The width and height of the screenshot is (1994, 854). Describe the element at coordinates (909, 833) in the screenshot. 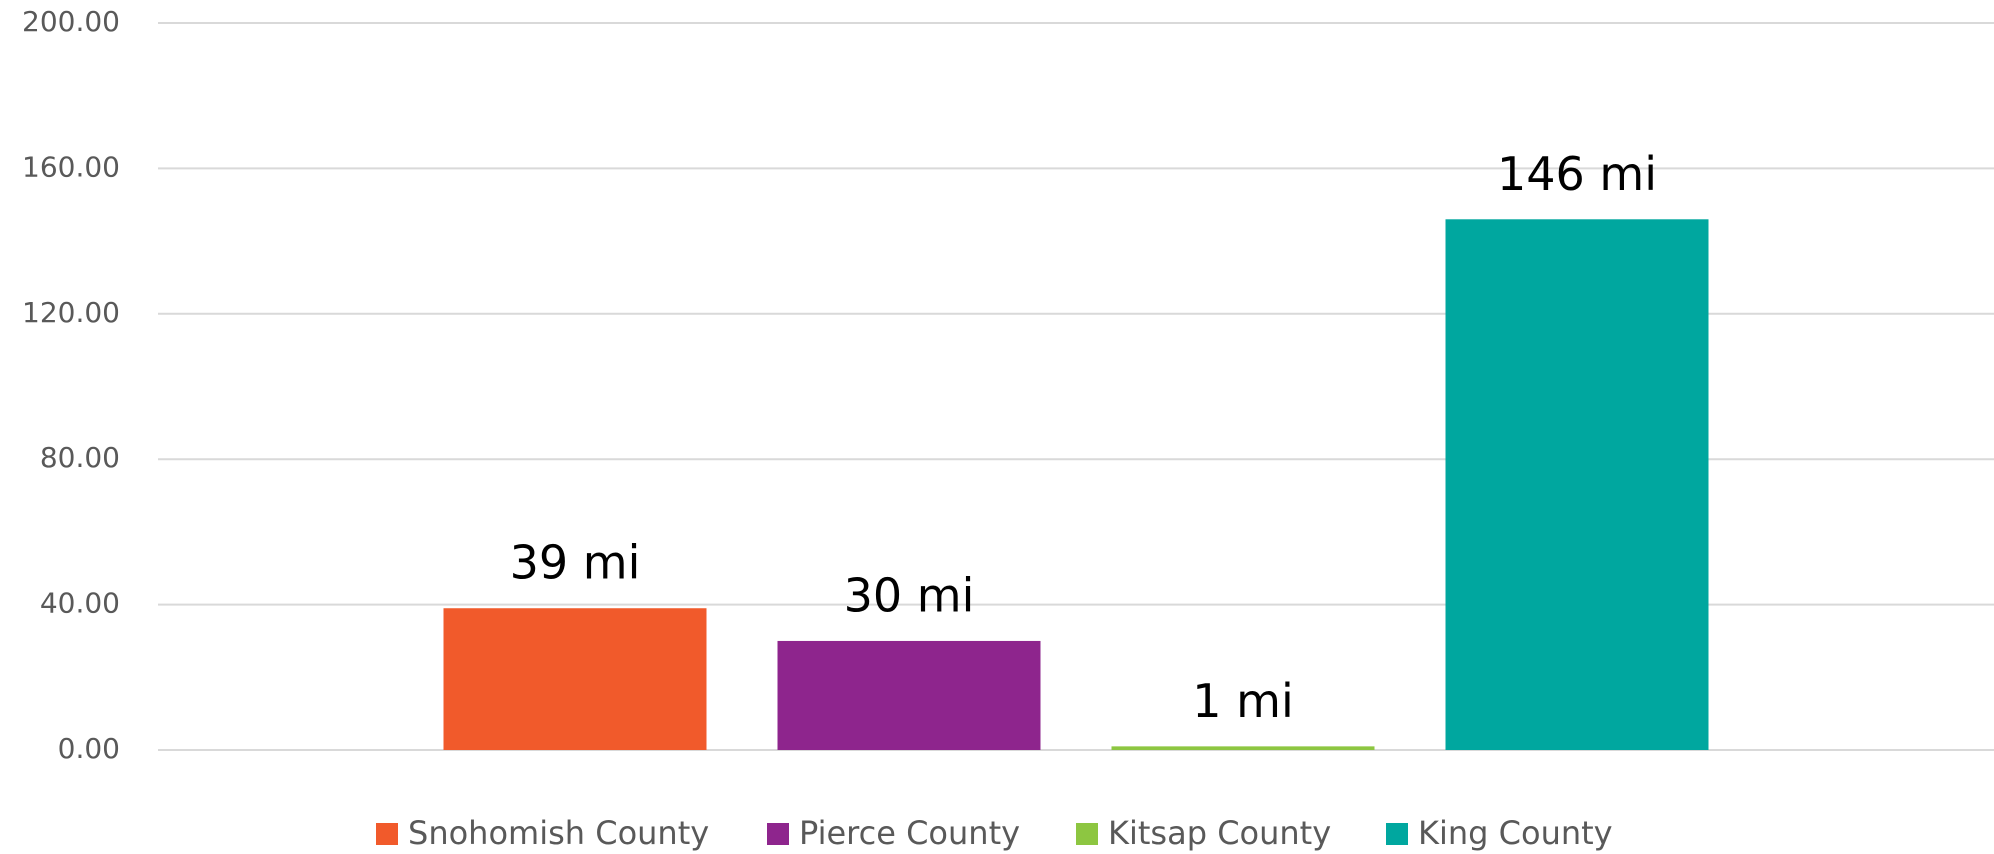

I see `legend-label: Pierce County` at that location.